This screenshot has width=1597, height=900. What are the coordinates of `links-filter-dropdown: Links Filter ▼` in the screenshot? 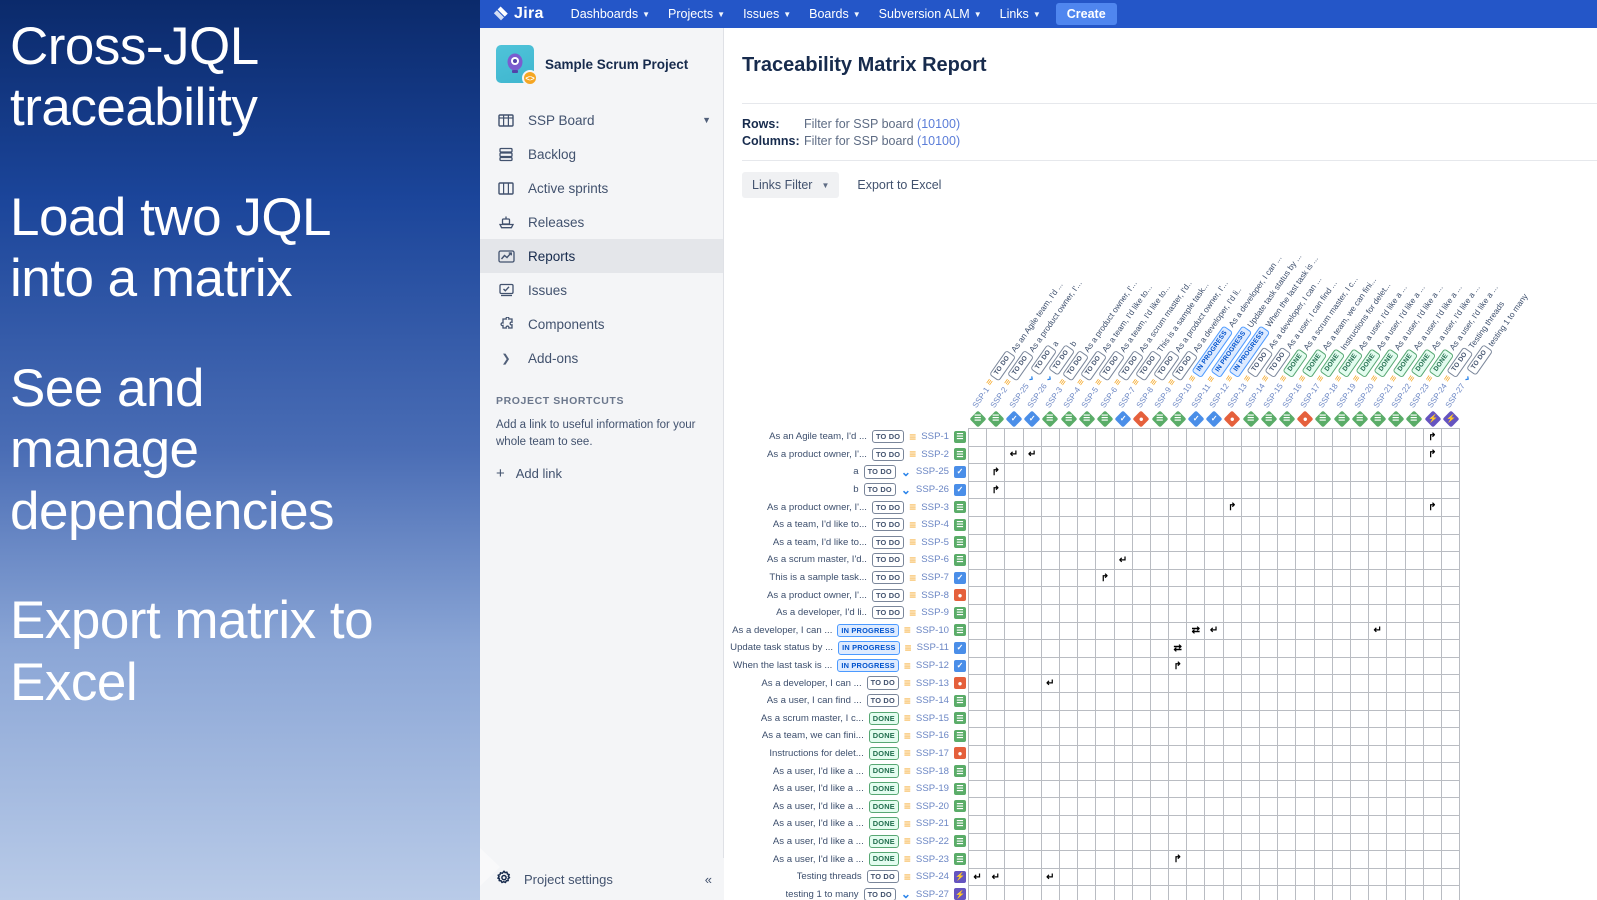 It's located at (791, 185).